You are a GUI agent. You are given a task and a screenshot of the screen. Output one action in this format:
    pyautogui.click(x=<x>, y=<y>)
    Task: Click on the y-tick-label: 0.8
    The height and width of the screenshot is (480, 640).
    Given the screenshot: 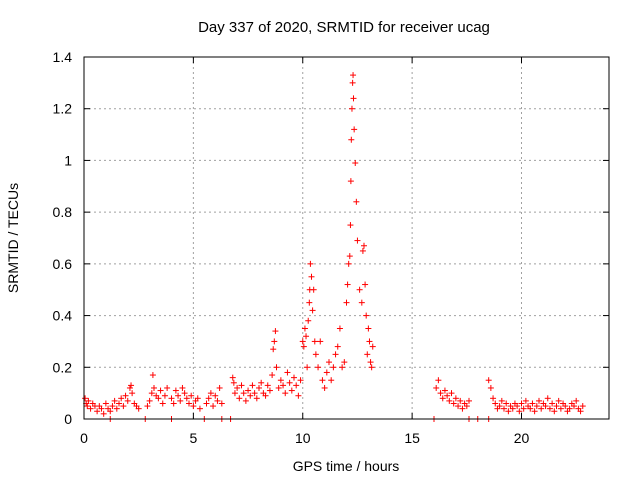 What is the action you would take?
    pyautogui.click(x=63, y=212)
    